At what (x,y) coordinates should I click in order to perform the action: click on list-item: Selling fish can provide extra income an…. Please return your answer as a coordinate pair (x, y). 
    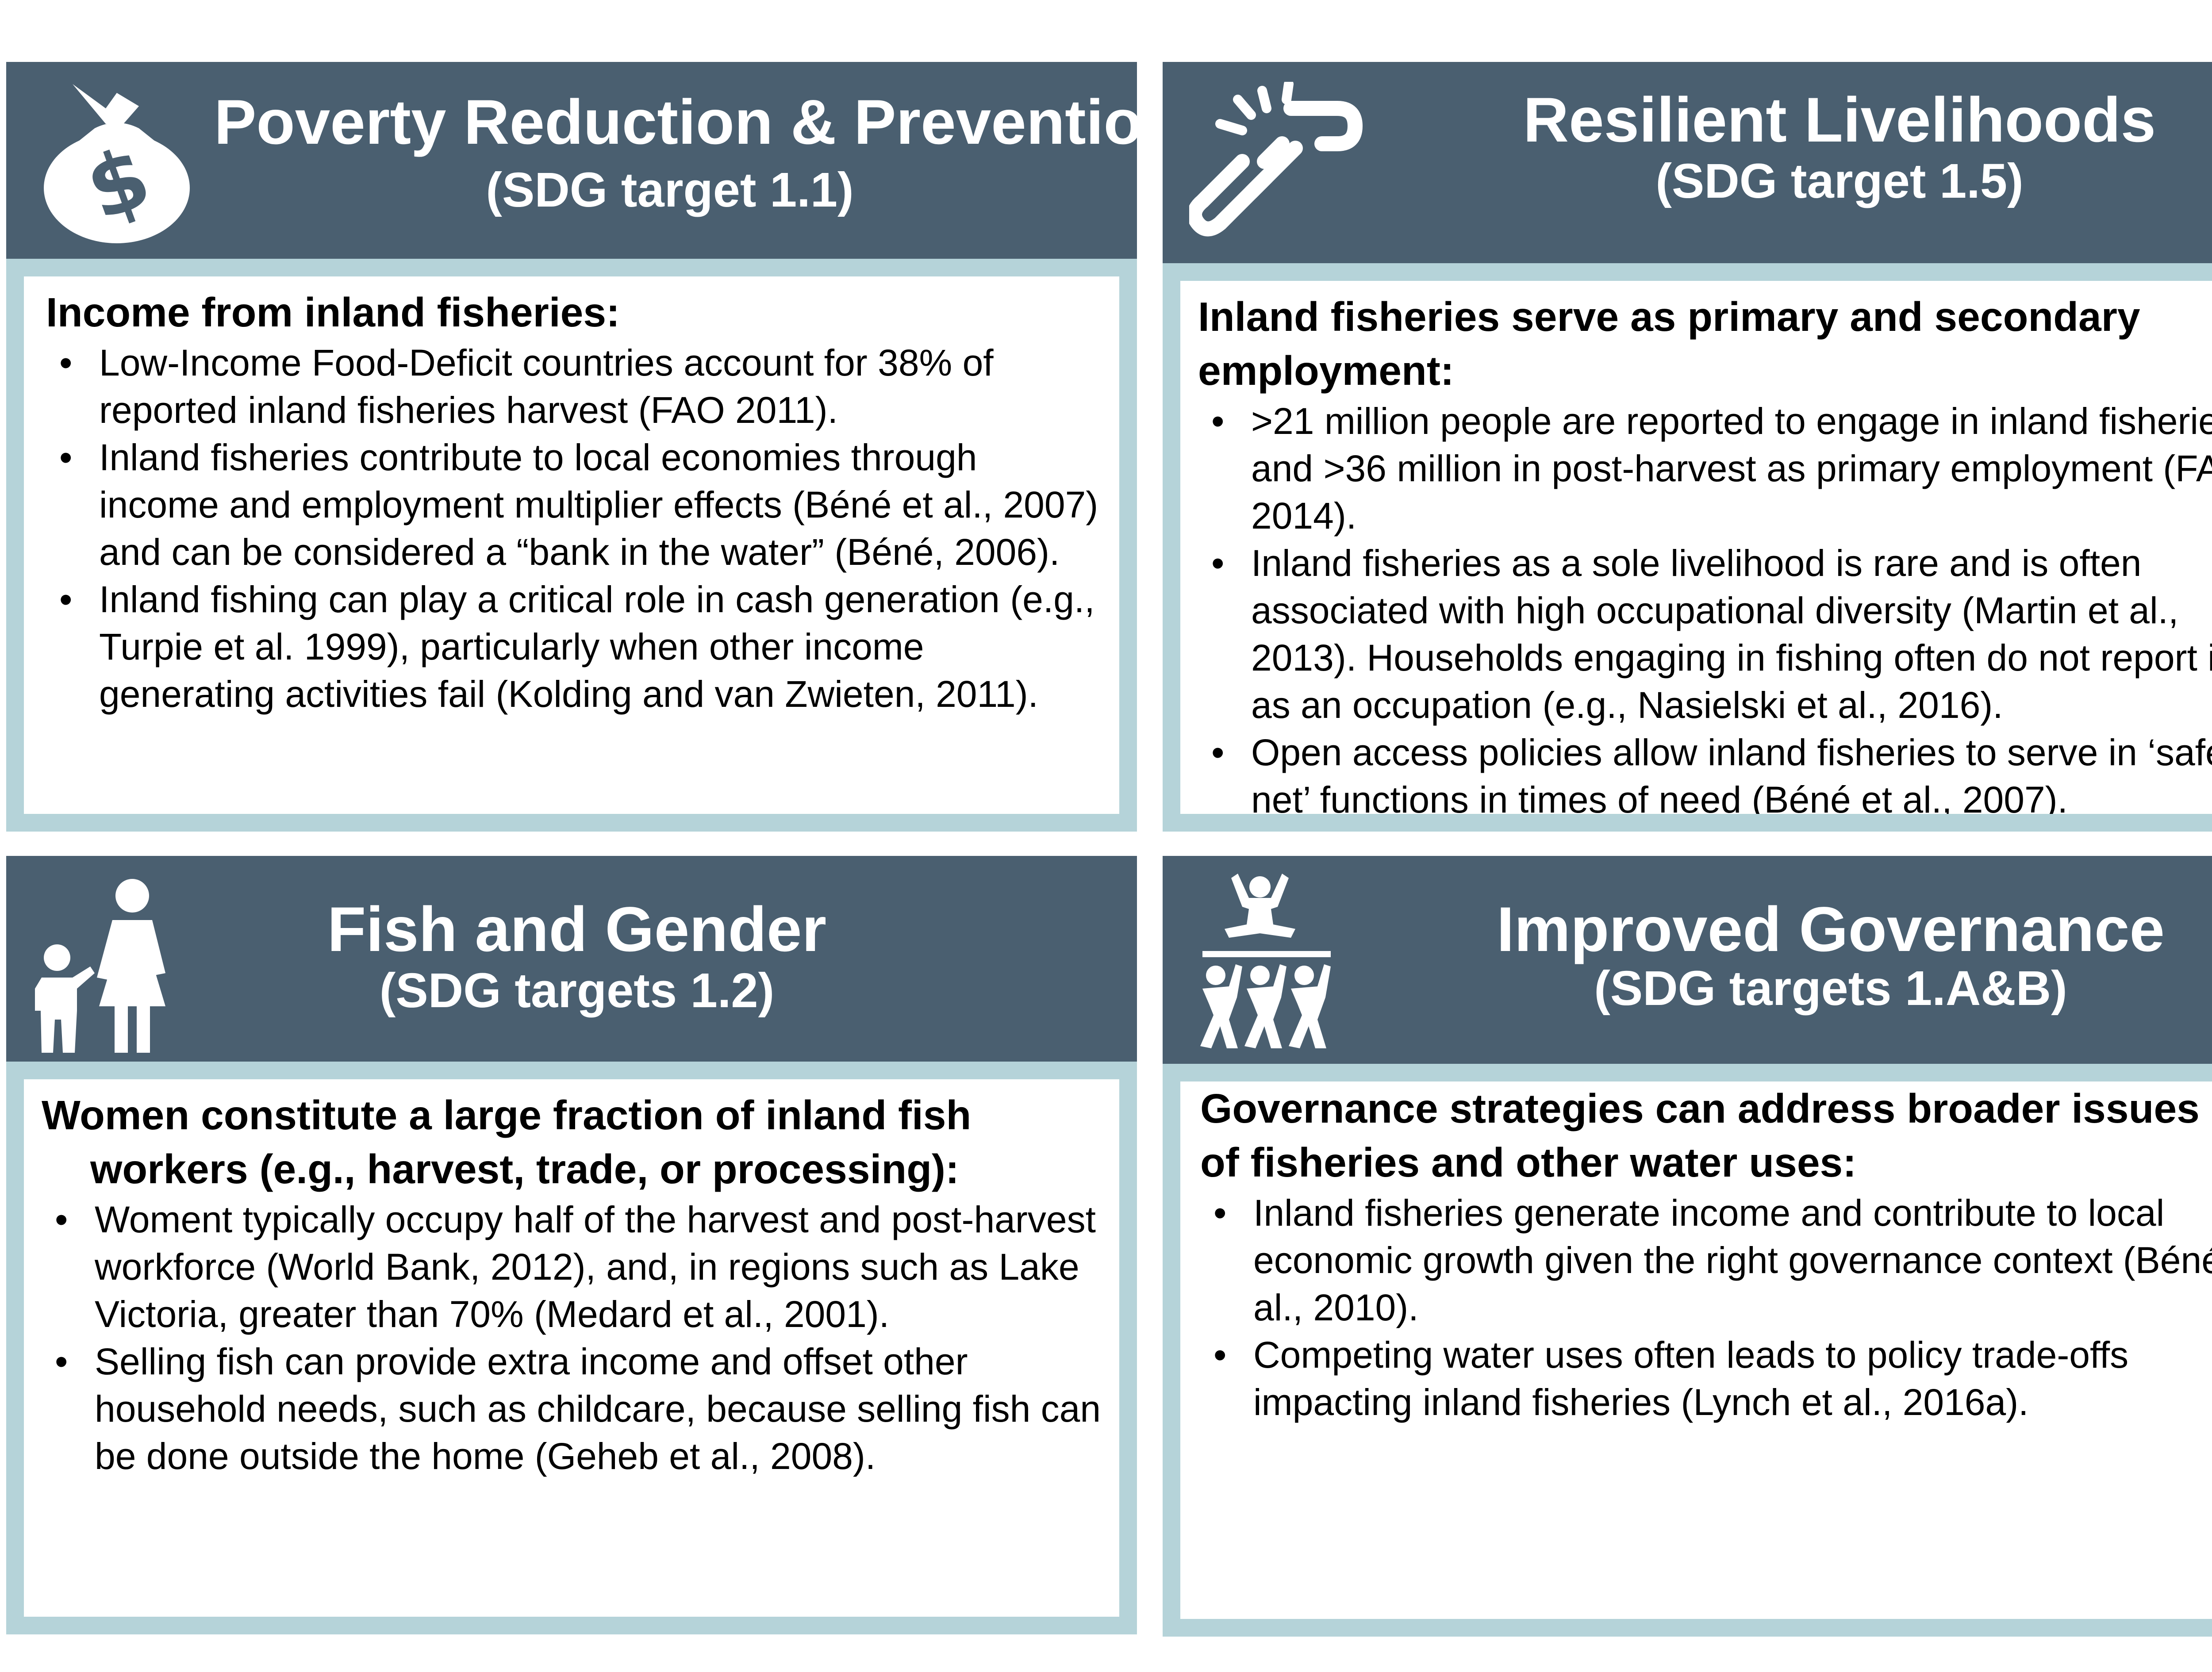
    Looking at the image, I should click on (574, 1409).